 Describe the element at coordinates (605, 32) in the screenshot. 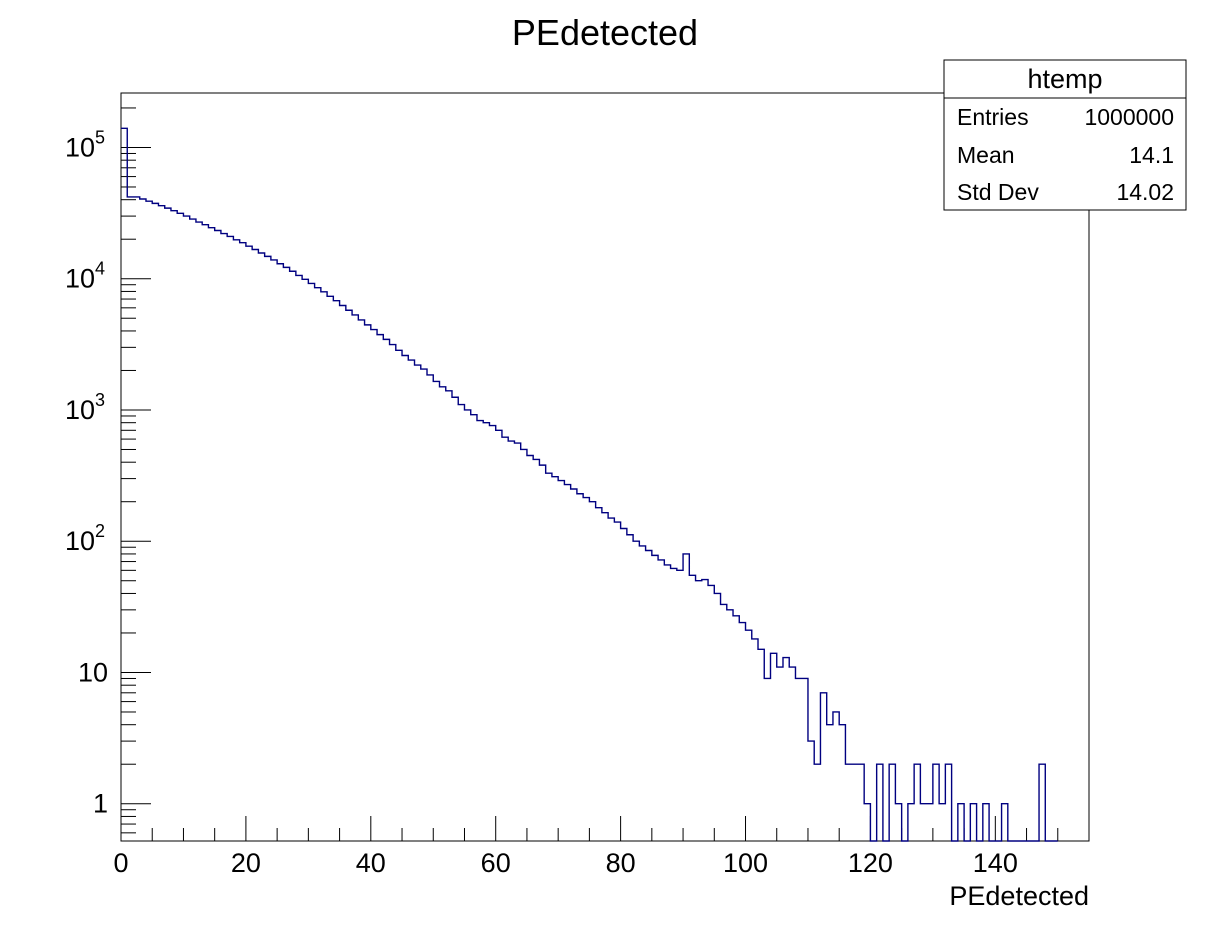

I see `chart-title: PEdetected` at that location.